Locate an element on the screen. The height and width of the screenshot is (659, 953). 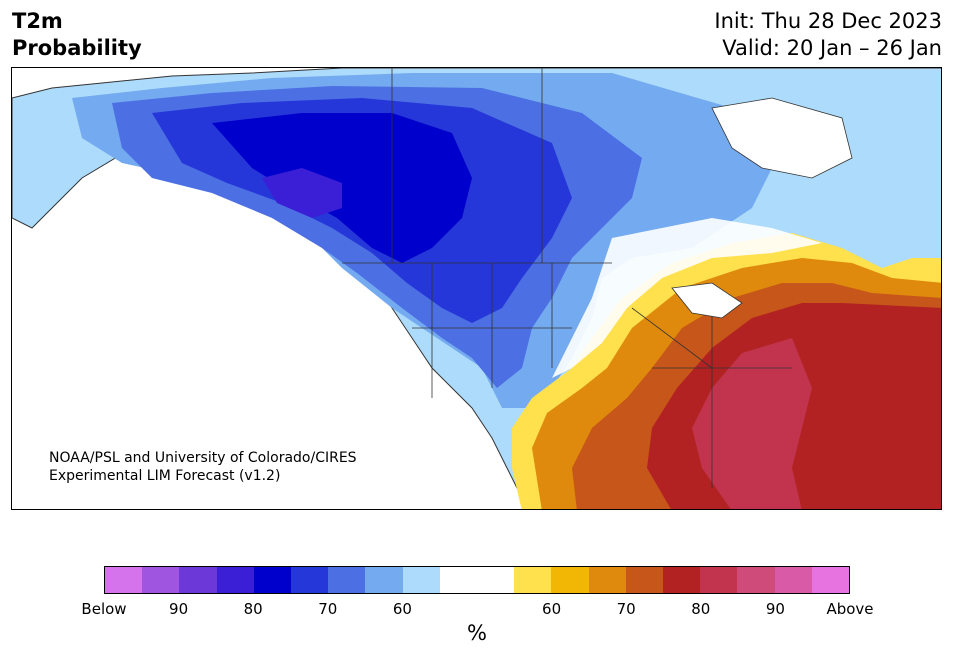
neutral-zone is located at coordinates (687, 298).